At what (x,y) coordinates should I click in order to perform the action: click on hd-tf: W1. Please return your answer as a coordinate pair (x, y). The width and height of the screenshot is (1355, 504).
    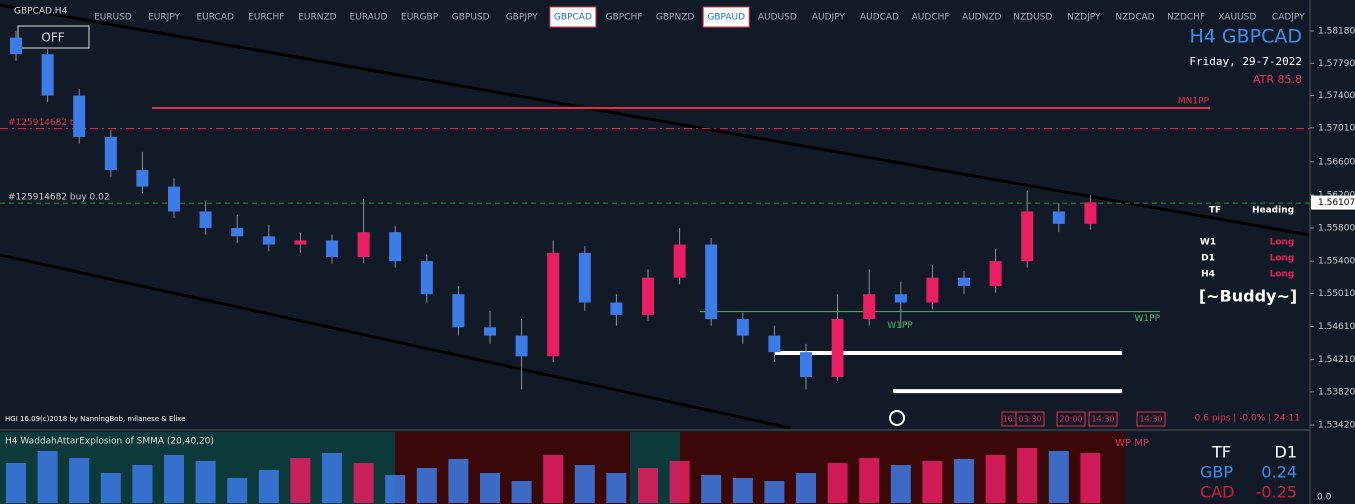
    Looking at the image, I should click on (1208, 243).